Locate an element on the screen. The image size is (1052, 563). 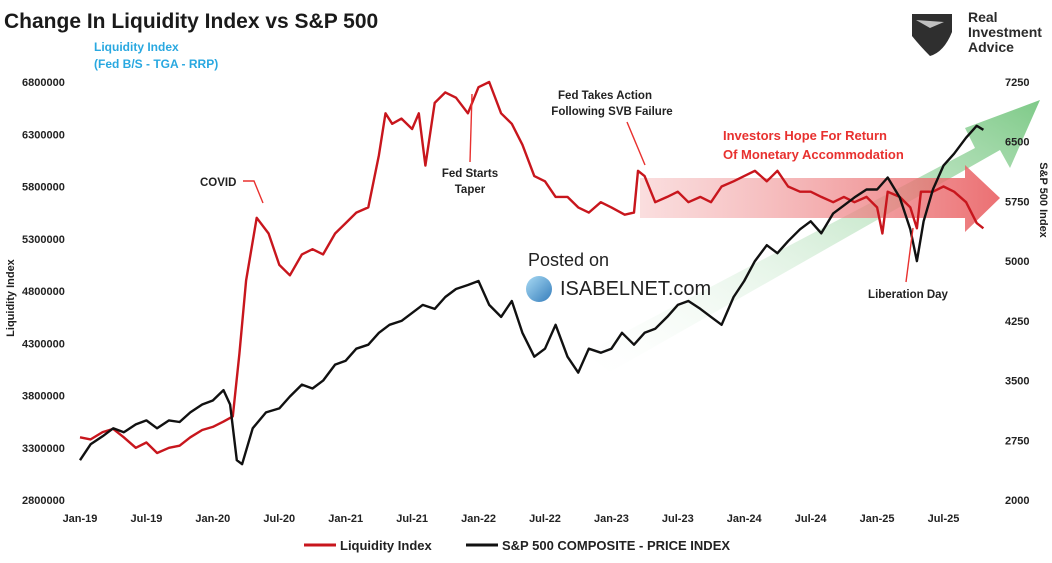
chart-subtitle-line1: Liquidity Index is located at coordinates (136, 47).